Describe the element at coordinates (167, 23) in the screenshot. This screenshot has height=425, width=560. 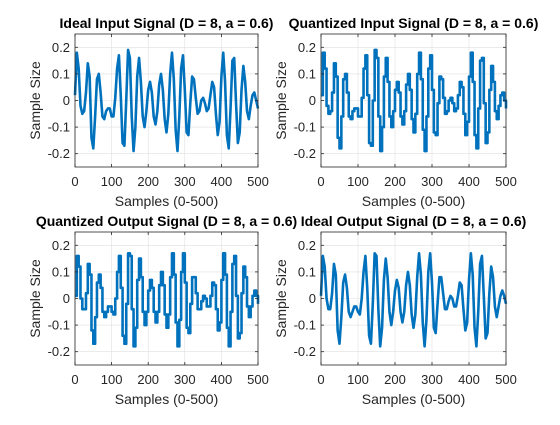
I see `chart-title: Ideal Input Signal (D = 8, a = 0.6)` at that location.